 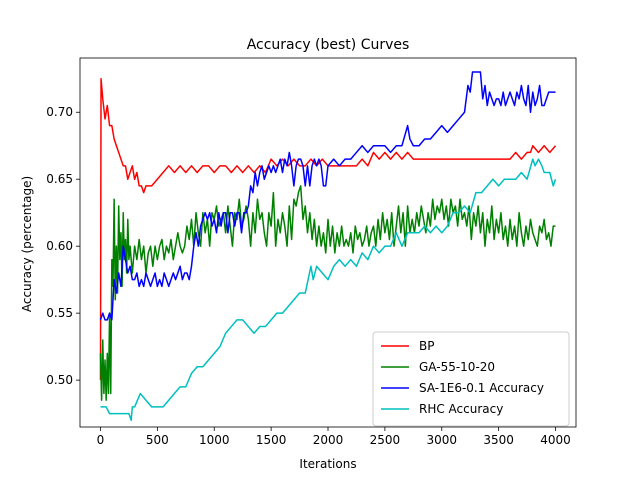 I want to click on x-tick-label: 1000, so click(x=214, y=440).